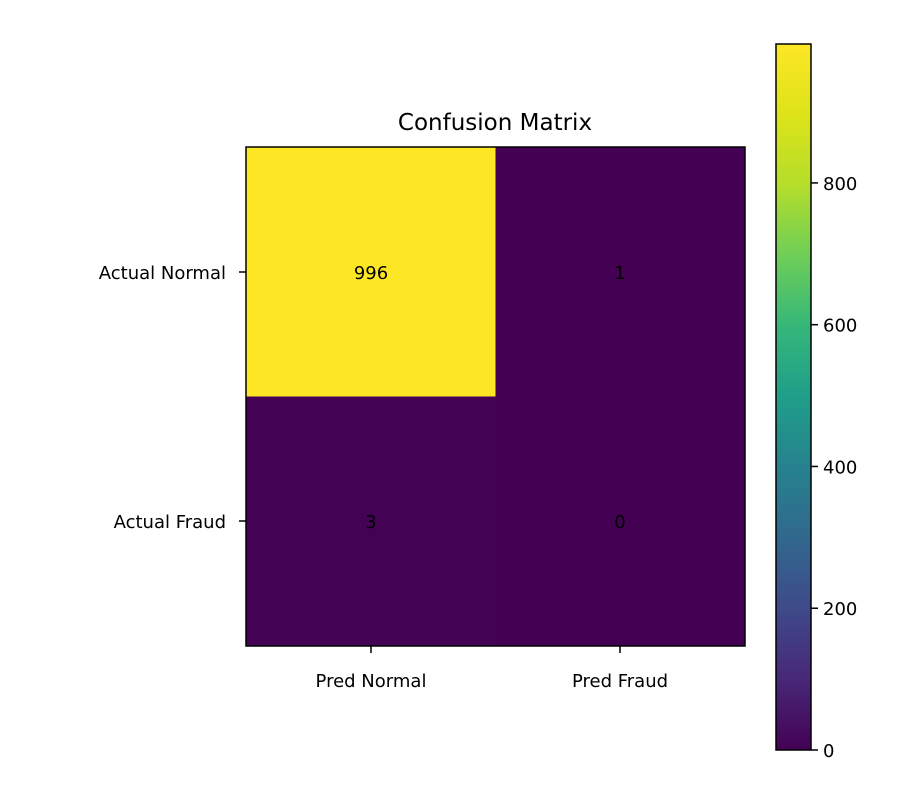  I want to click on cell-label: 1, so click(619, 273).